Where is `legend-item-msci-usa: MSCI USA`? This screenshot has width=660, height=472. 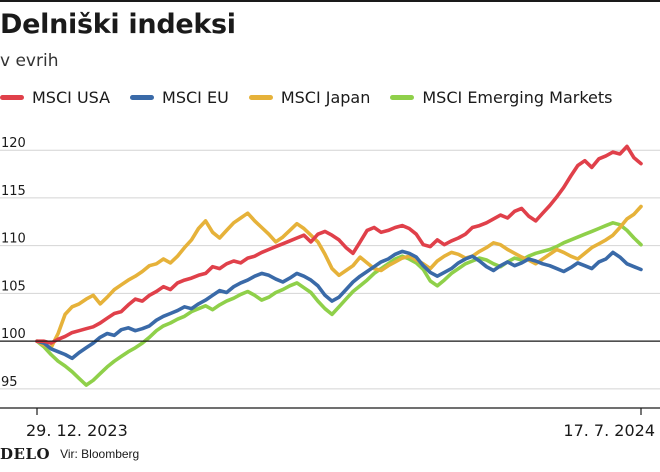 legend-item-msci-usa: MSCI USA is located at coordinates (55, 97).